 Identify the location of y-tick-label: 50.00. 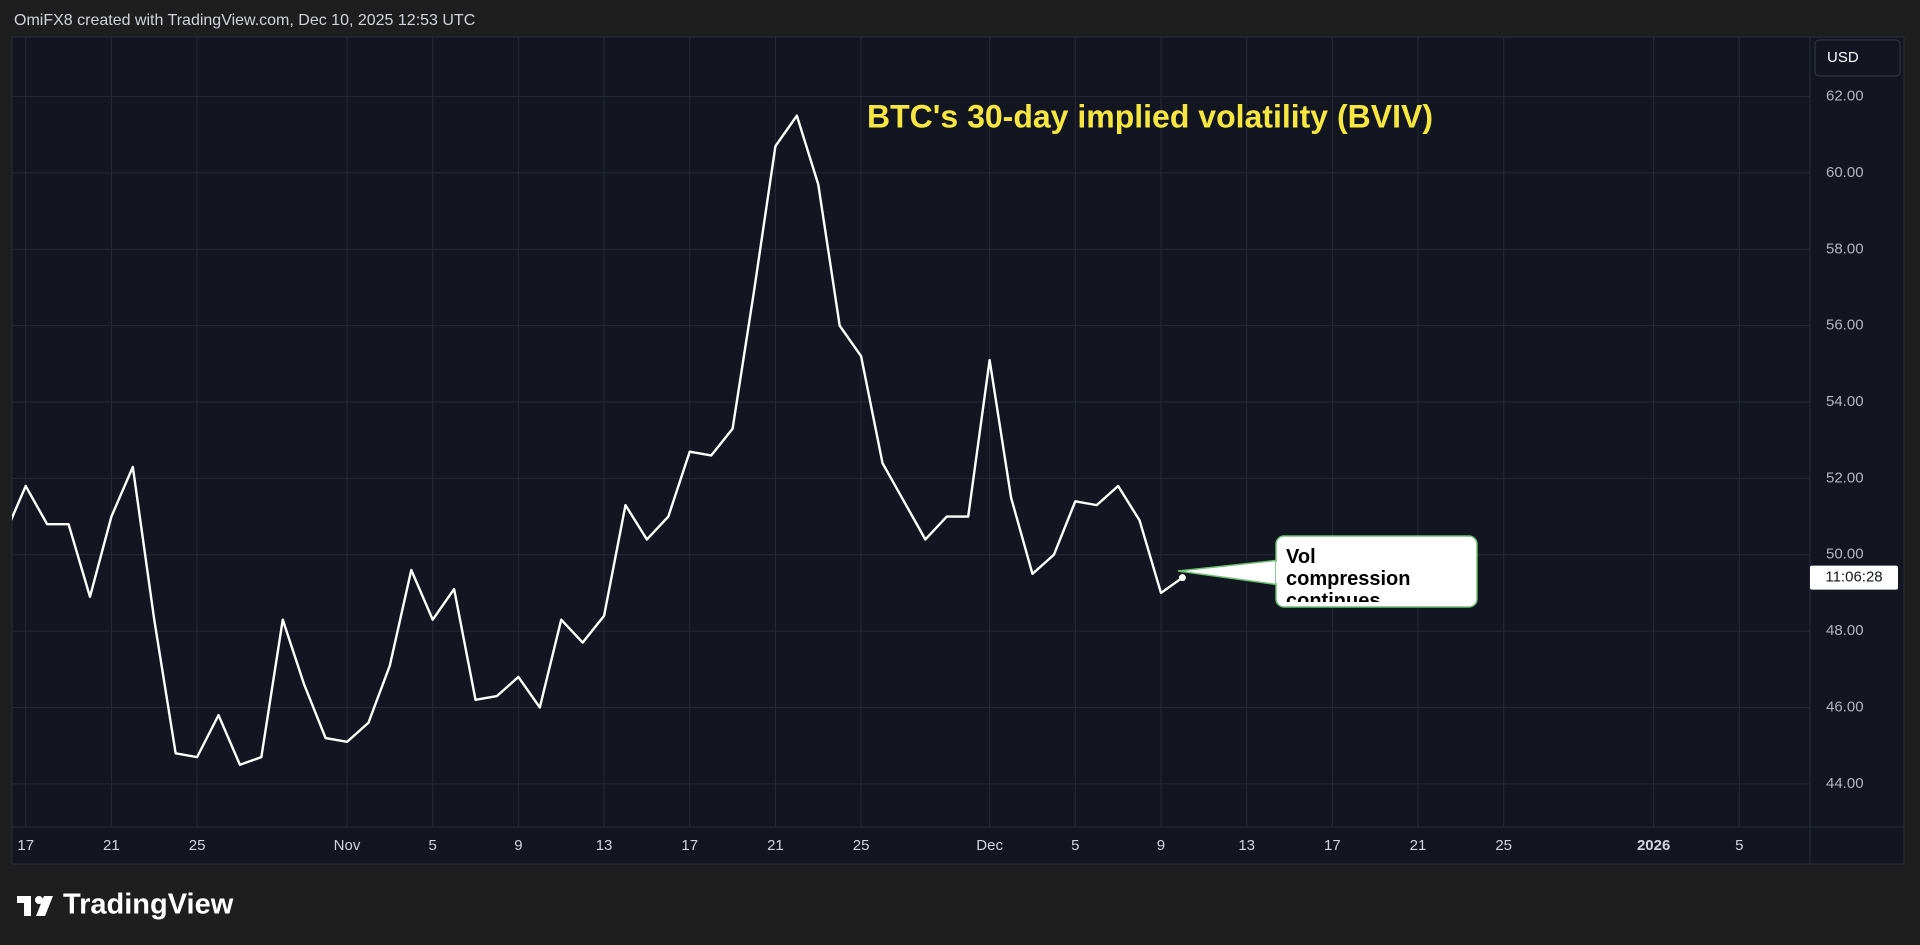
(1845, 554).